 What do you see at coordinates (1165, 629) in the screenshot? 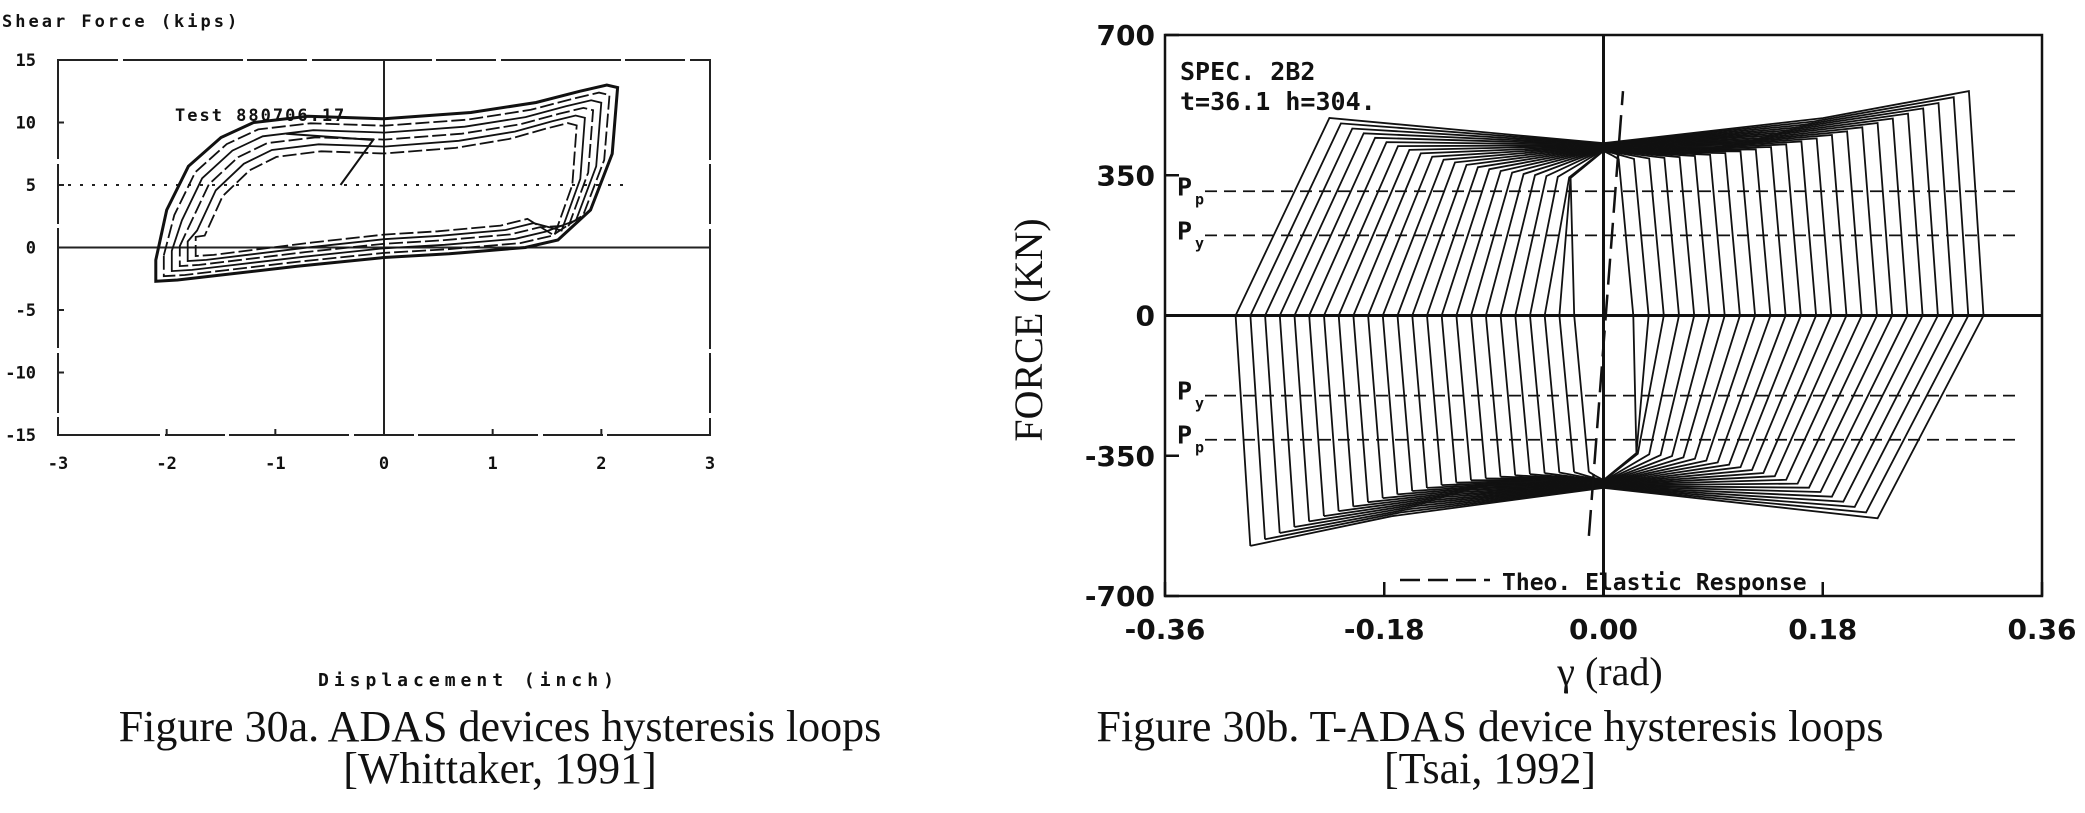
I see `x-tick-label: -0.36` at bounding box center [1165, 629].